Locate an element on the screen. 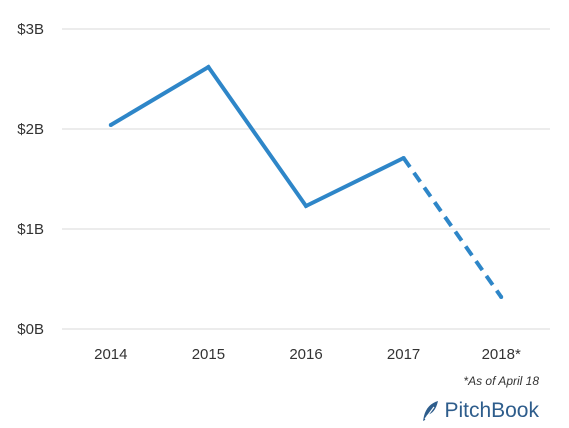 This screenshot has height=428, width=569. x-tick-label: 2014 is located at coordinates (110, 354).